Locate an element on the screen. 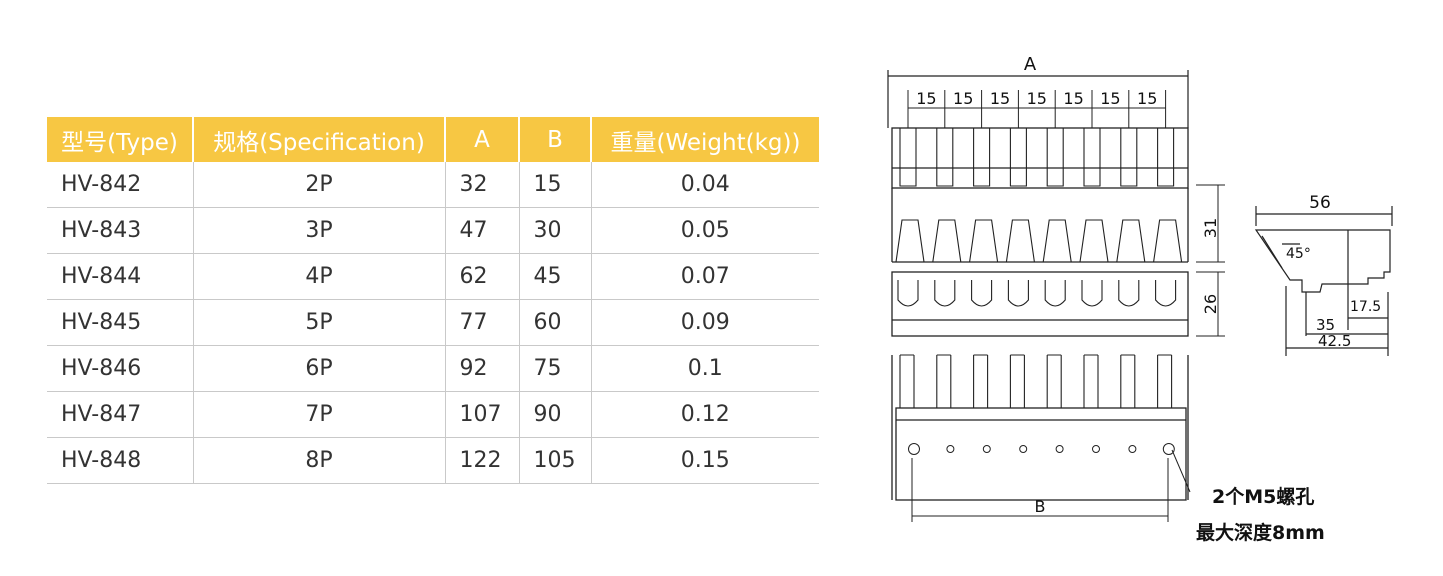  dim-17-5-label: 17.5 is located at coordinates (1365, 307).